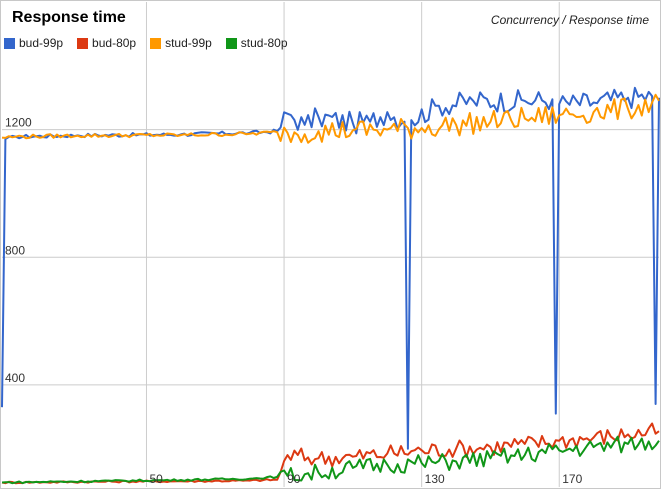 The width and height of the screenshot is (661, 489). What do you see at coordinates (264, 43) in the screenshot?
I see `legend-label: stud-80p` at bounding box center [264, 43].